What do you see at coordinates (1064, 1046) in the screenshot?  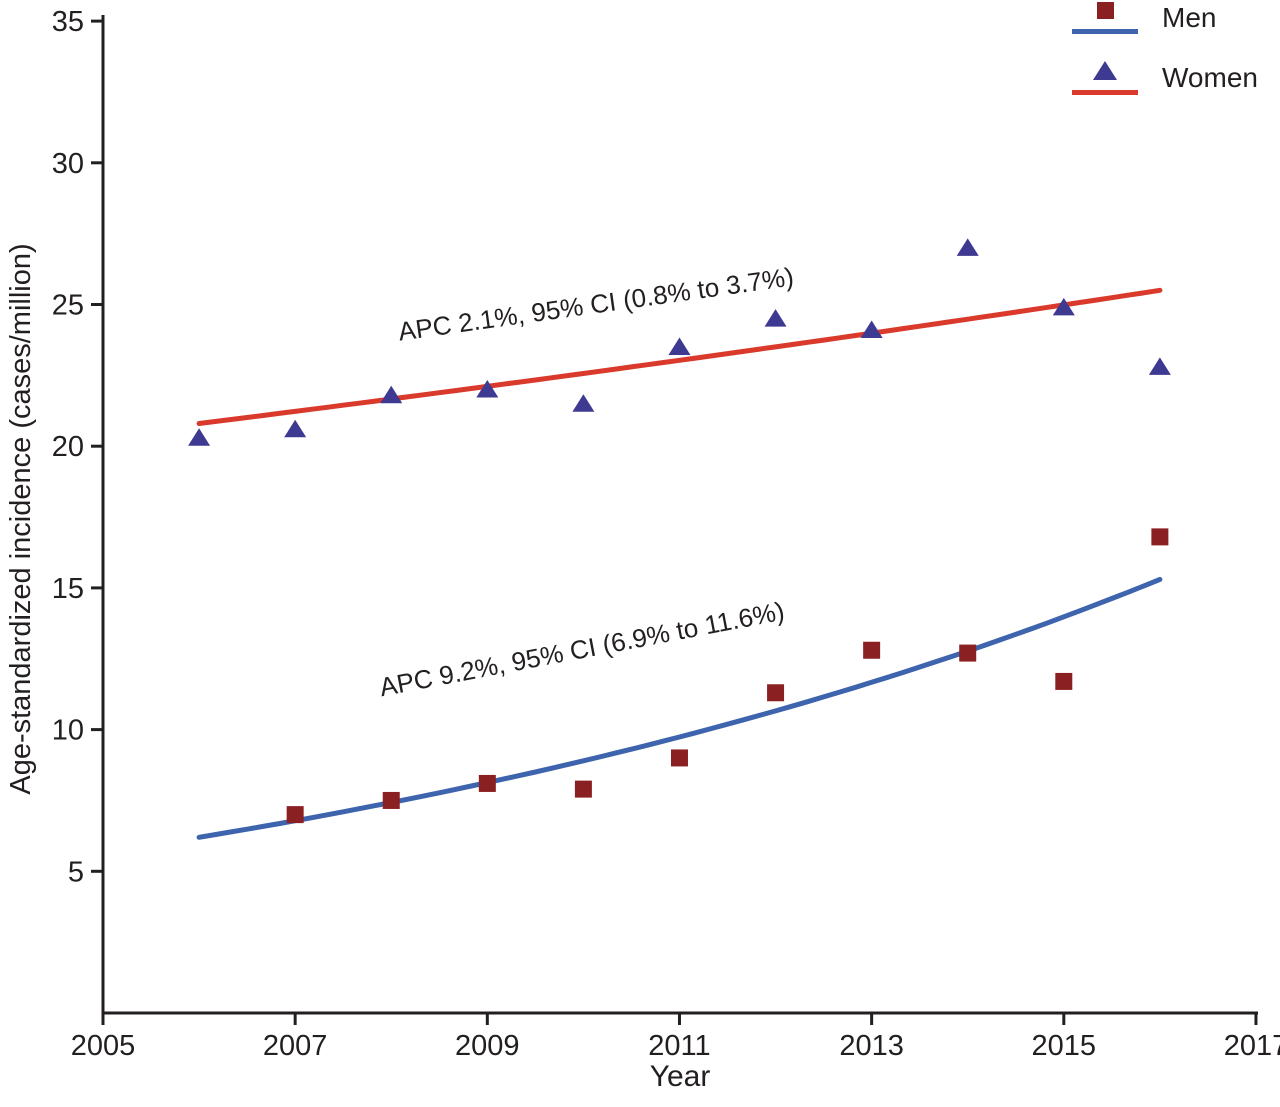 I see `x-tick-label: 2015` at bounding box center [1064, 1046].